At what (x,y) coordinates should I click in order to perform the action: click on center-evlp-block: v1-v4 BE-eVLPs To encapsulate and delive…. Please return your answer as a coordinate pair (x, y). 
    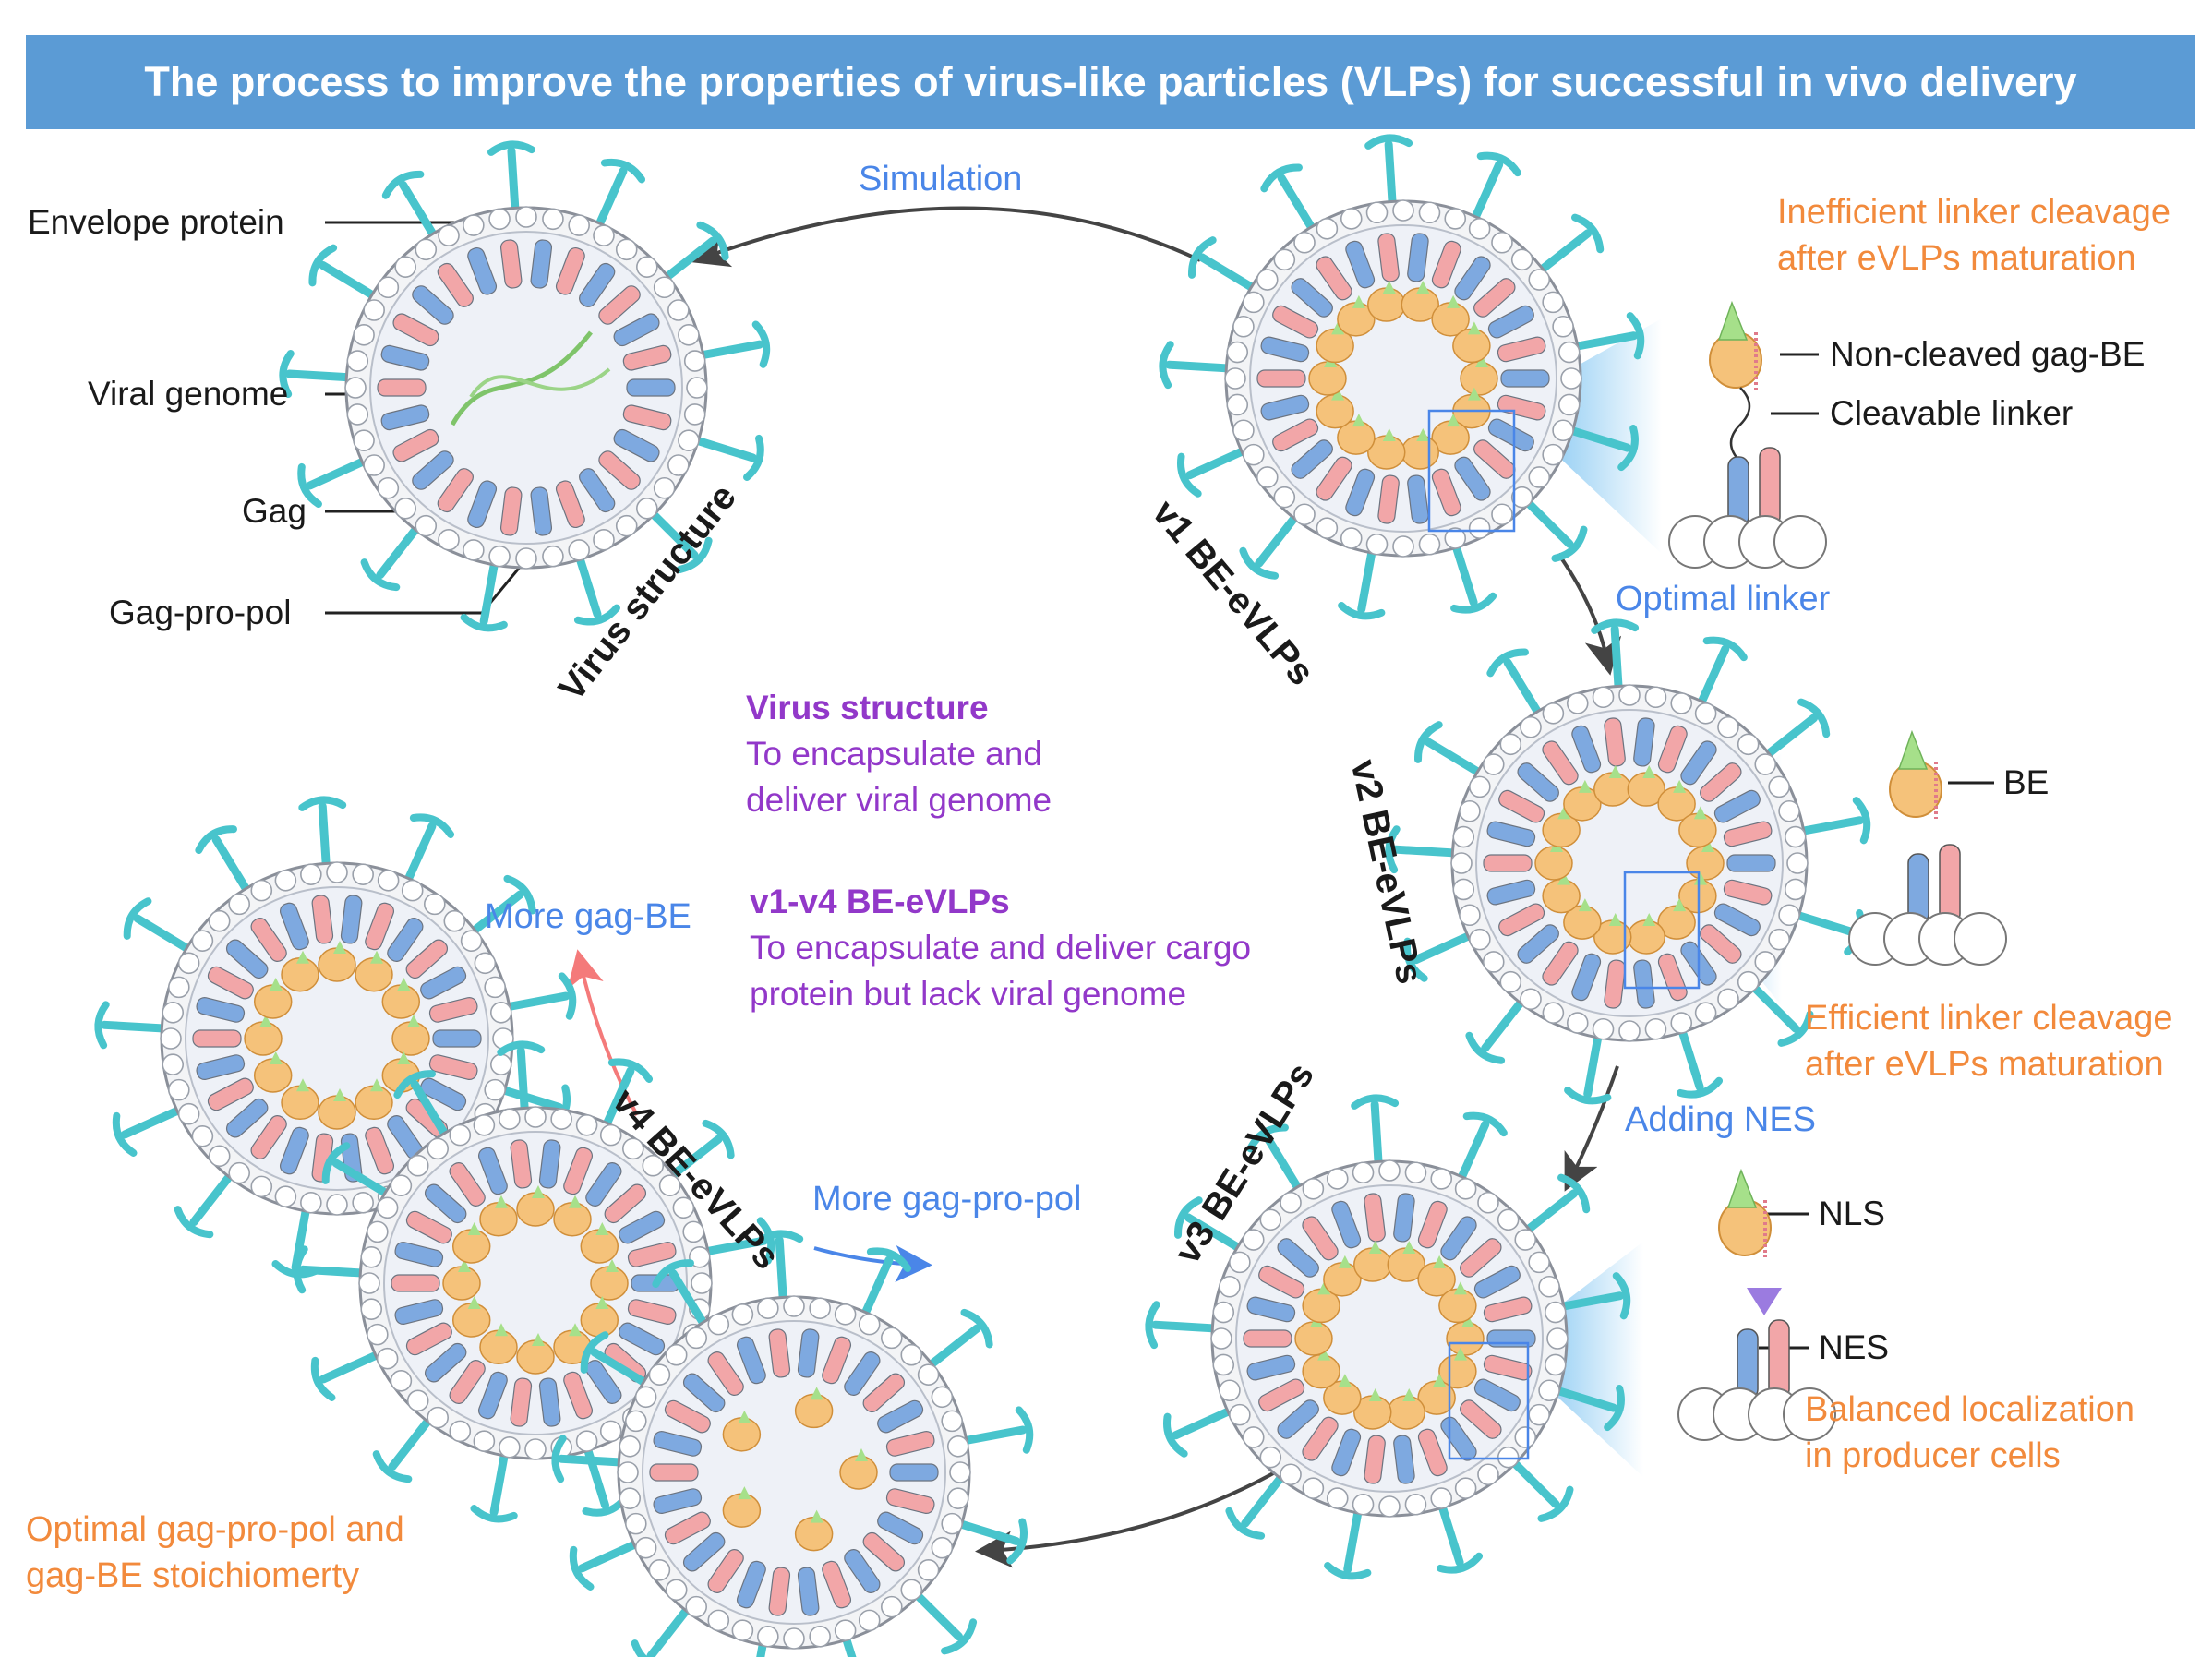
    Looking at the image, I should click on (1000, 948).